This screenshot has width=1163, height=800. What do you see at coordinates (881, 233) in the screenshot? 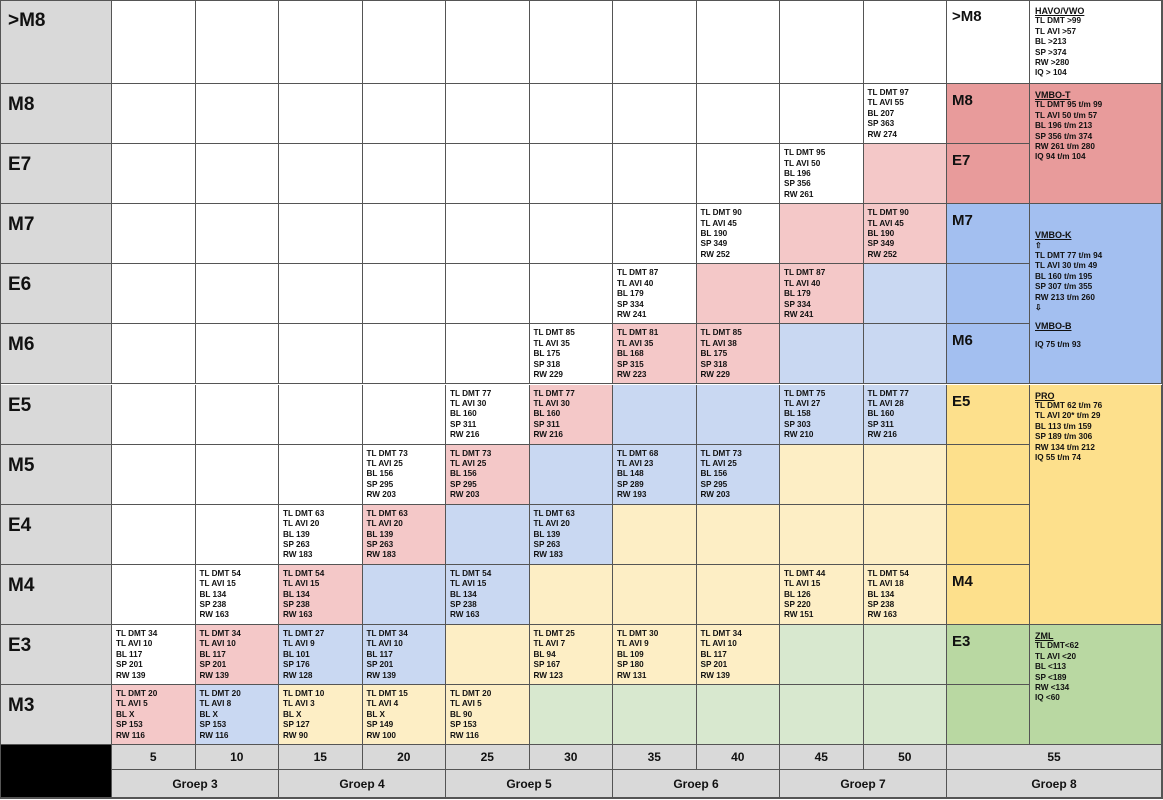
I see `cell-line: BL 190` at bounding box center [881, 233].